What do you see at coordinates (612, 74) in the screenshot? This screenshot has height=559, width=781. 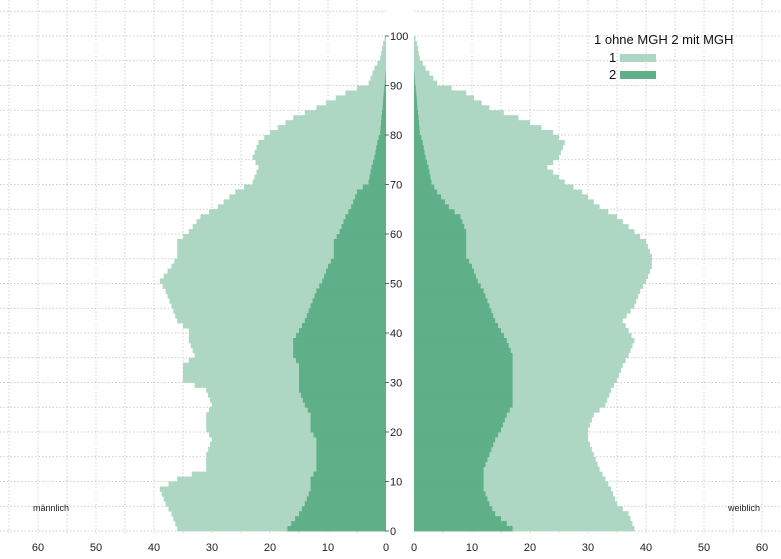 I see `legend-label-2: 2` at bounding box center [612, 74].